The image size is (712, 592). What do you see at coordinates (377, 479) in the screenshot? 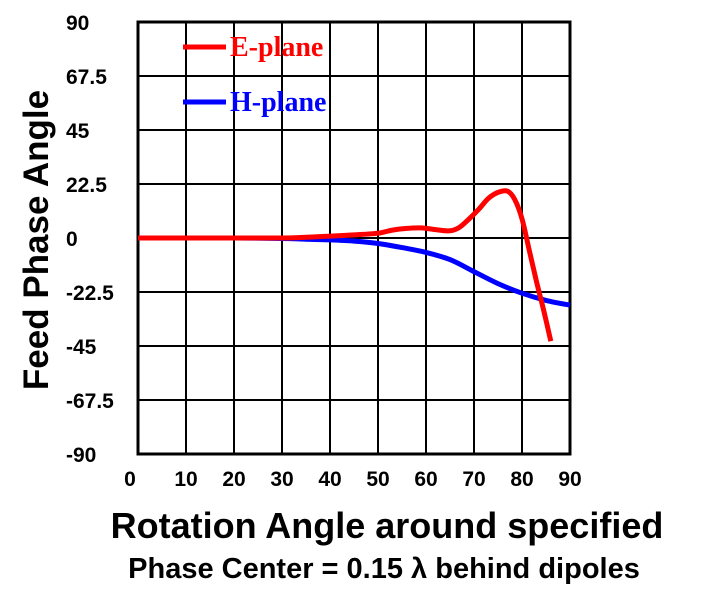
I see `x-tick-label: 50` at bounding box center [377, 479].